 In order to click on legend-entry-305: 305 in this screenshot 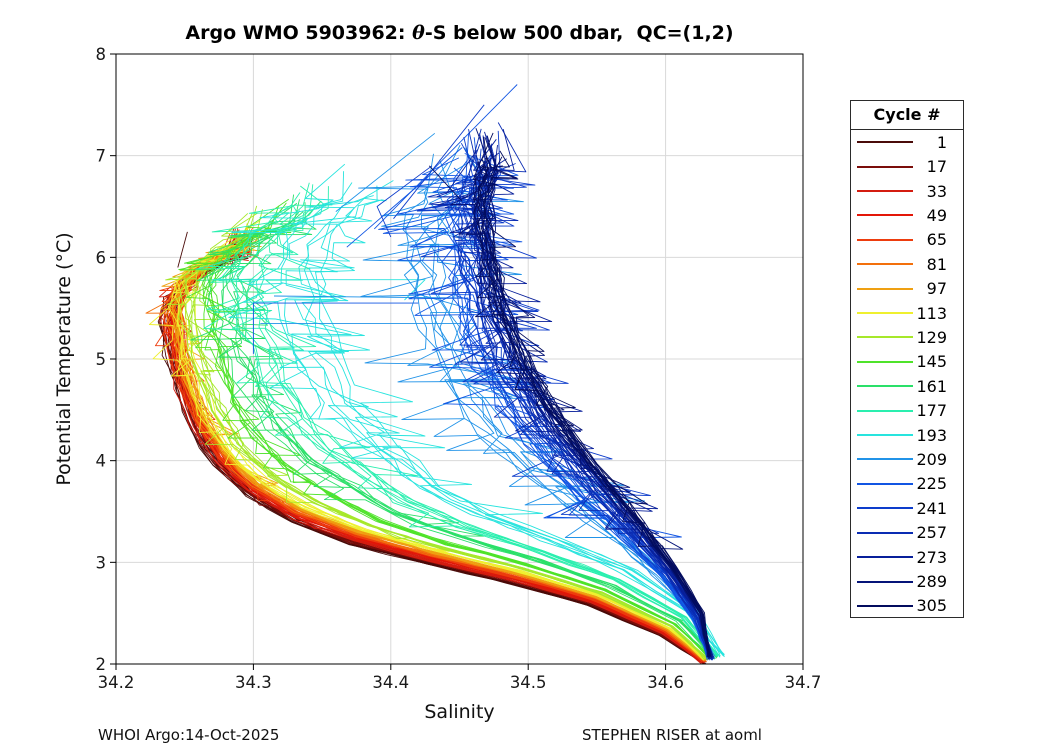, I will do `click(907, 606)`.